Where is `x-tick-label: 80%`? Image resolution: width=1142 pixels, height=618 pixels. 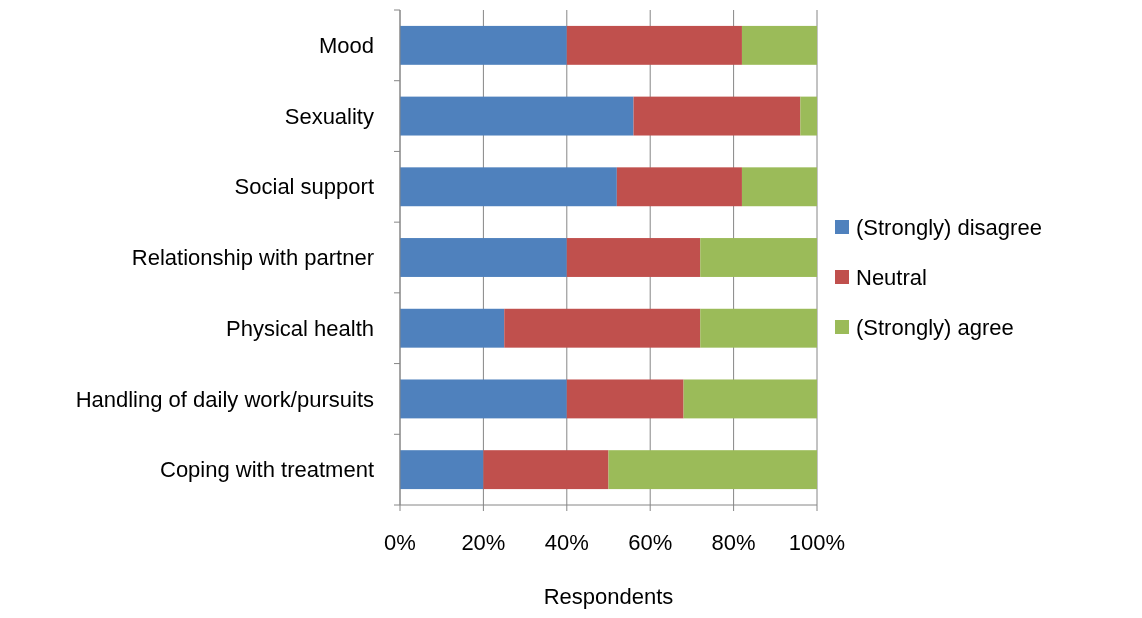 x-tick-label: 80% is located at coordinates (733, 542).